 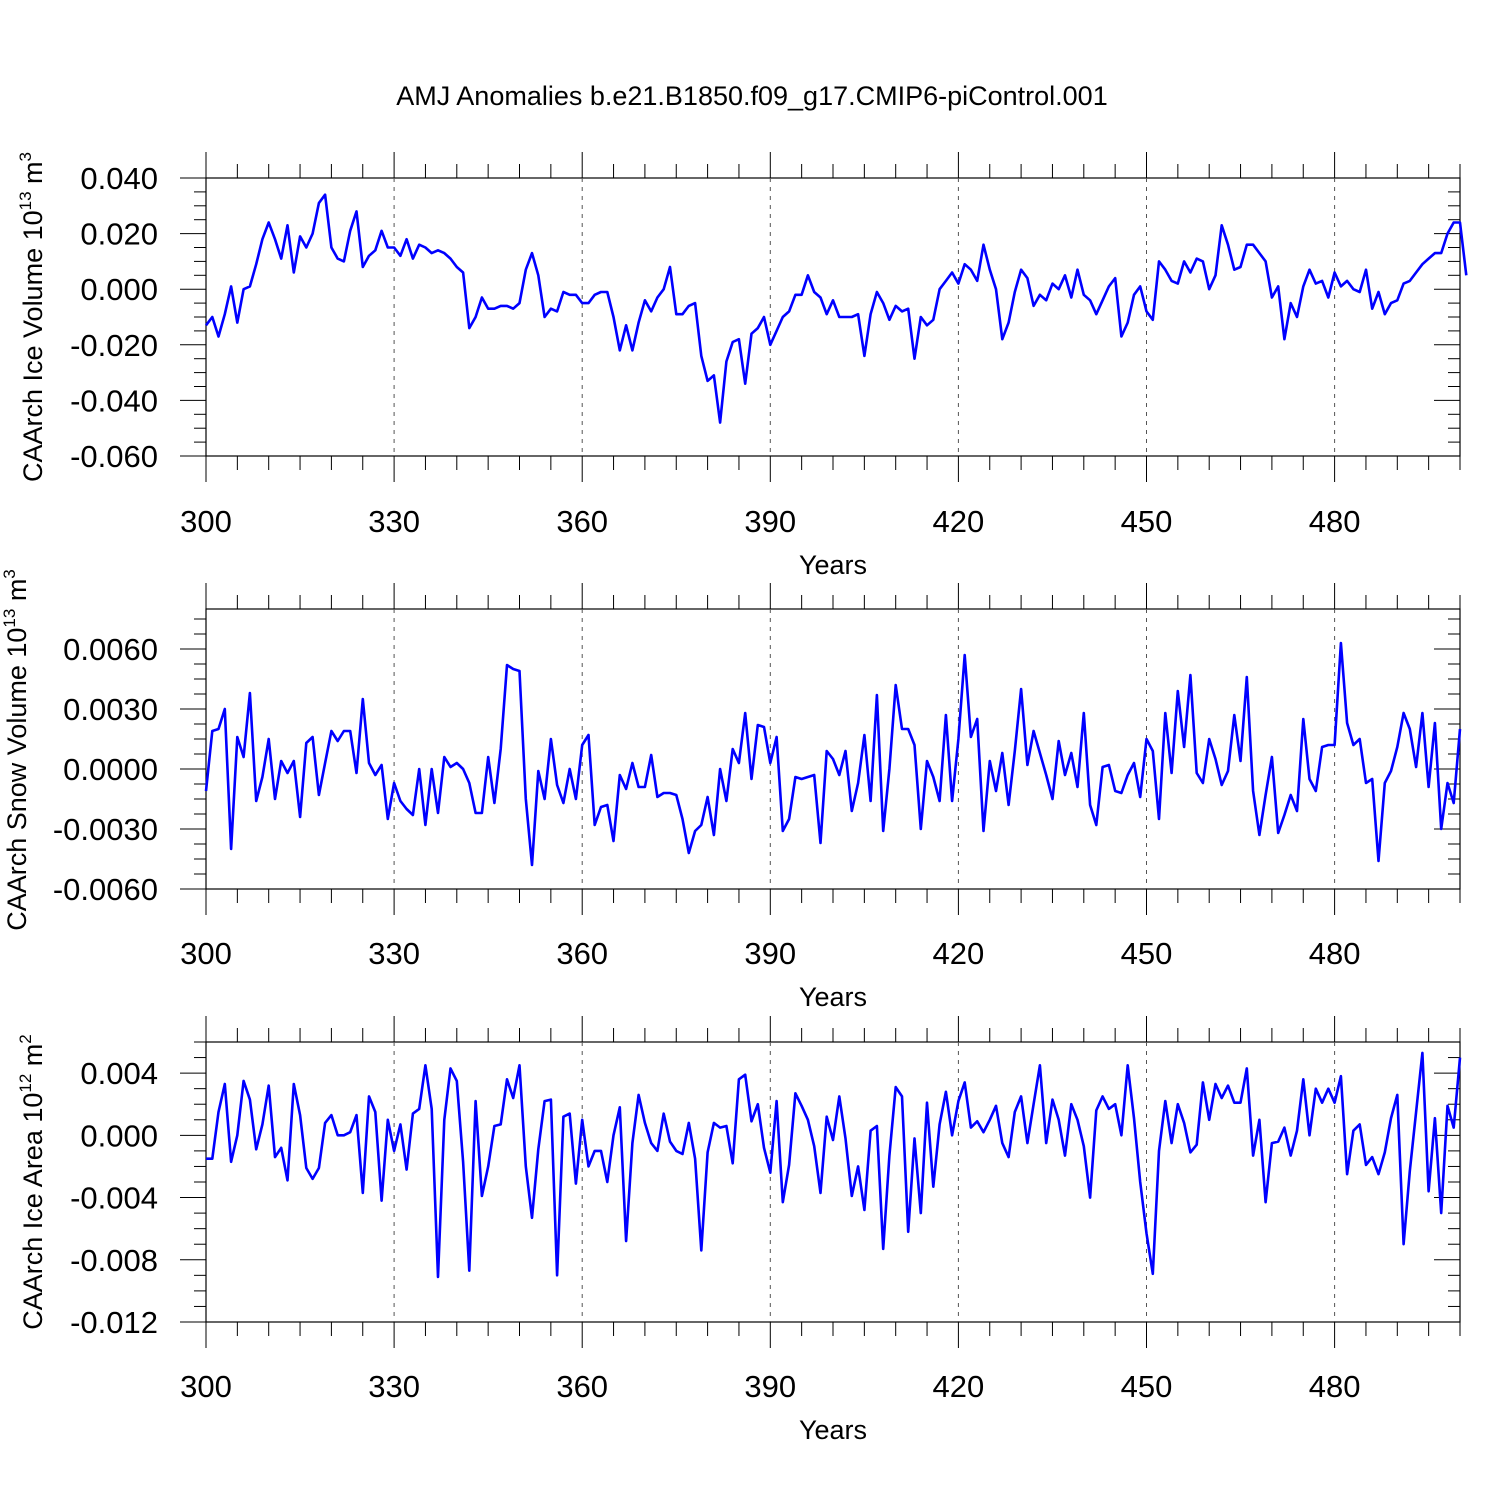 I want to click on y-axis-label: CAArch Ice Volume 1013 m3, so click(x=32, y=317).